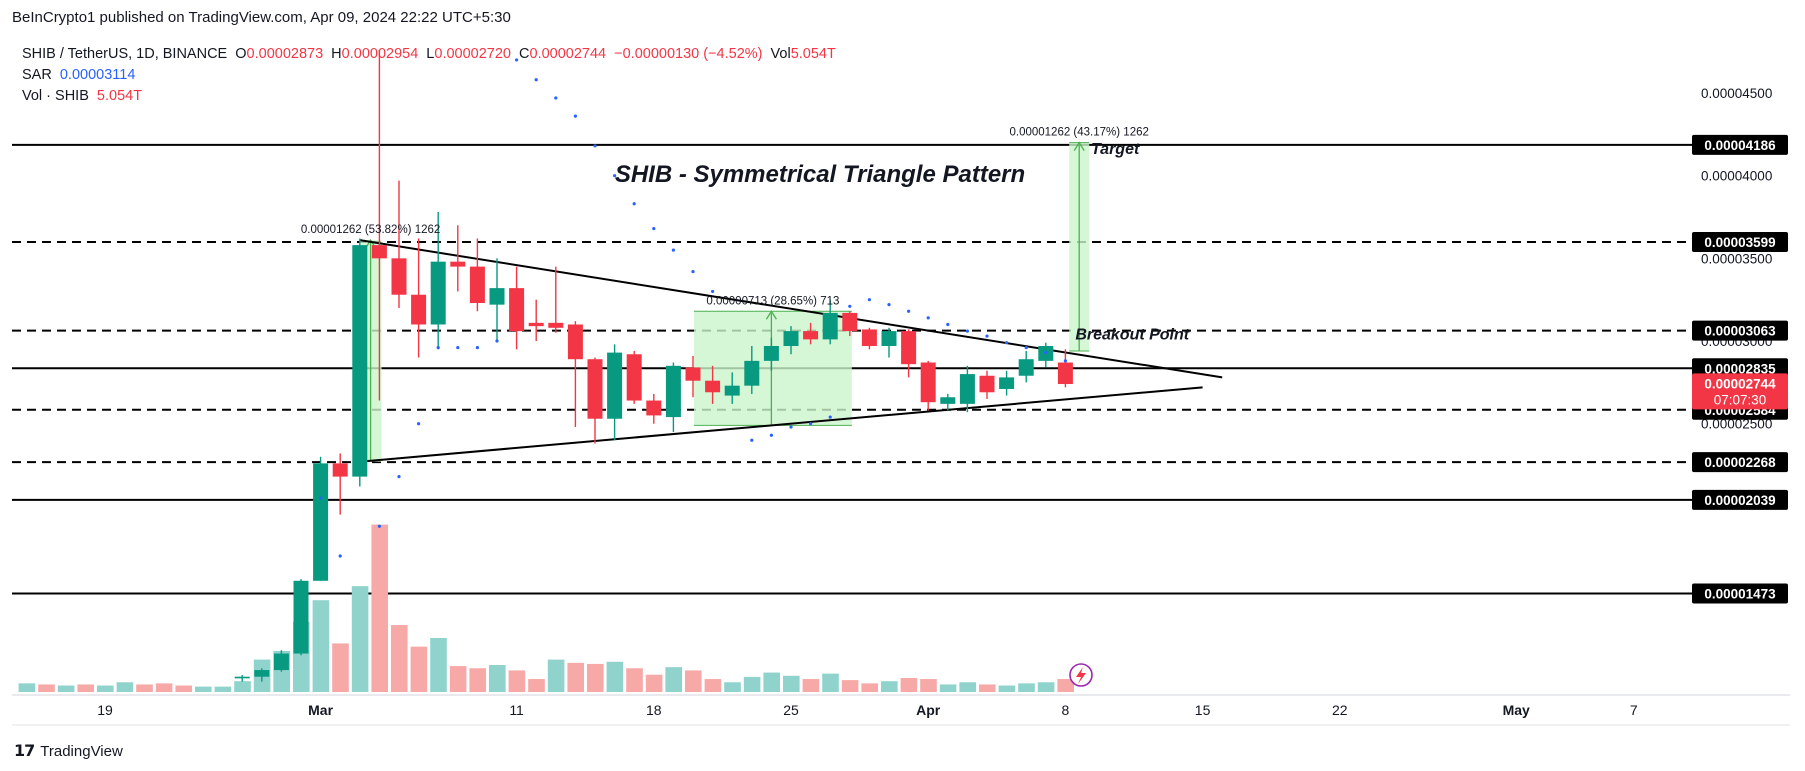 Image resolution: width=1805 pixels, height=771 pixels. I want to click on symbol-label: SHIB / TetherUS, 1D, BINANCE, so click(125, 54).